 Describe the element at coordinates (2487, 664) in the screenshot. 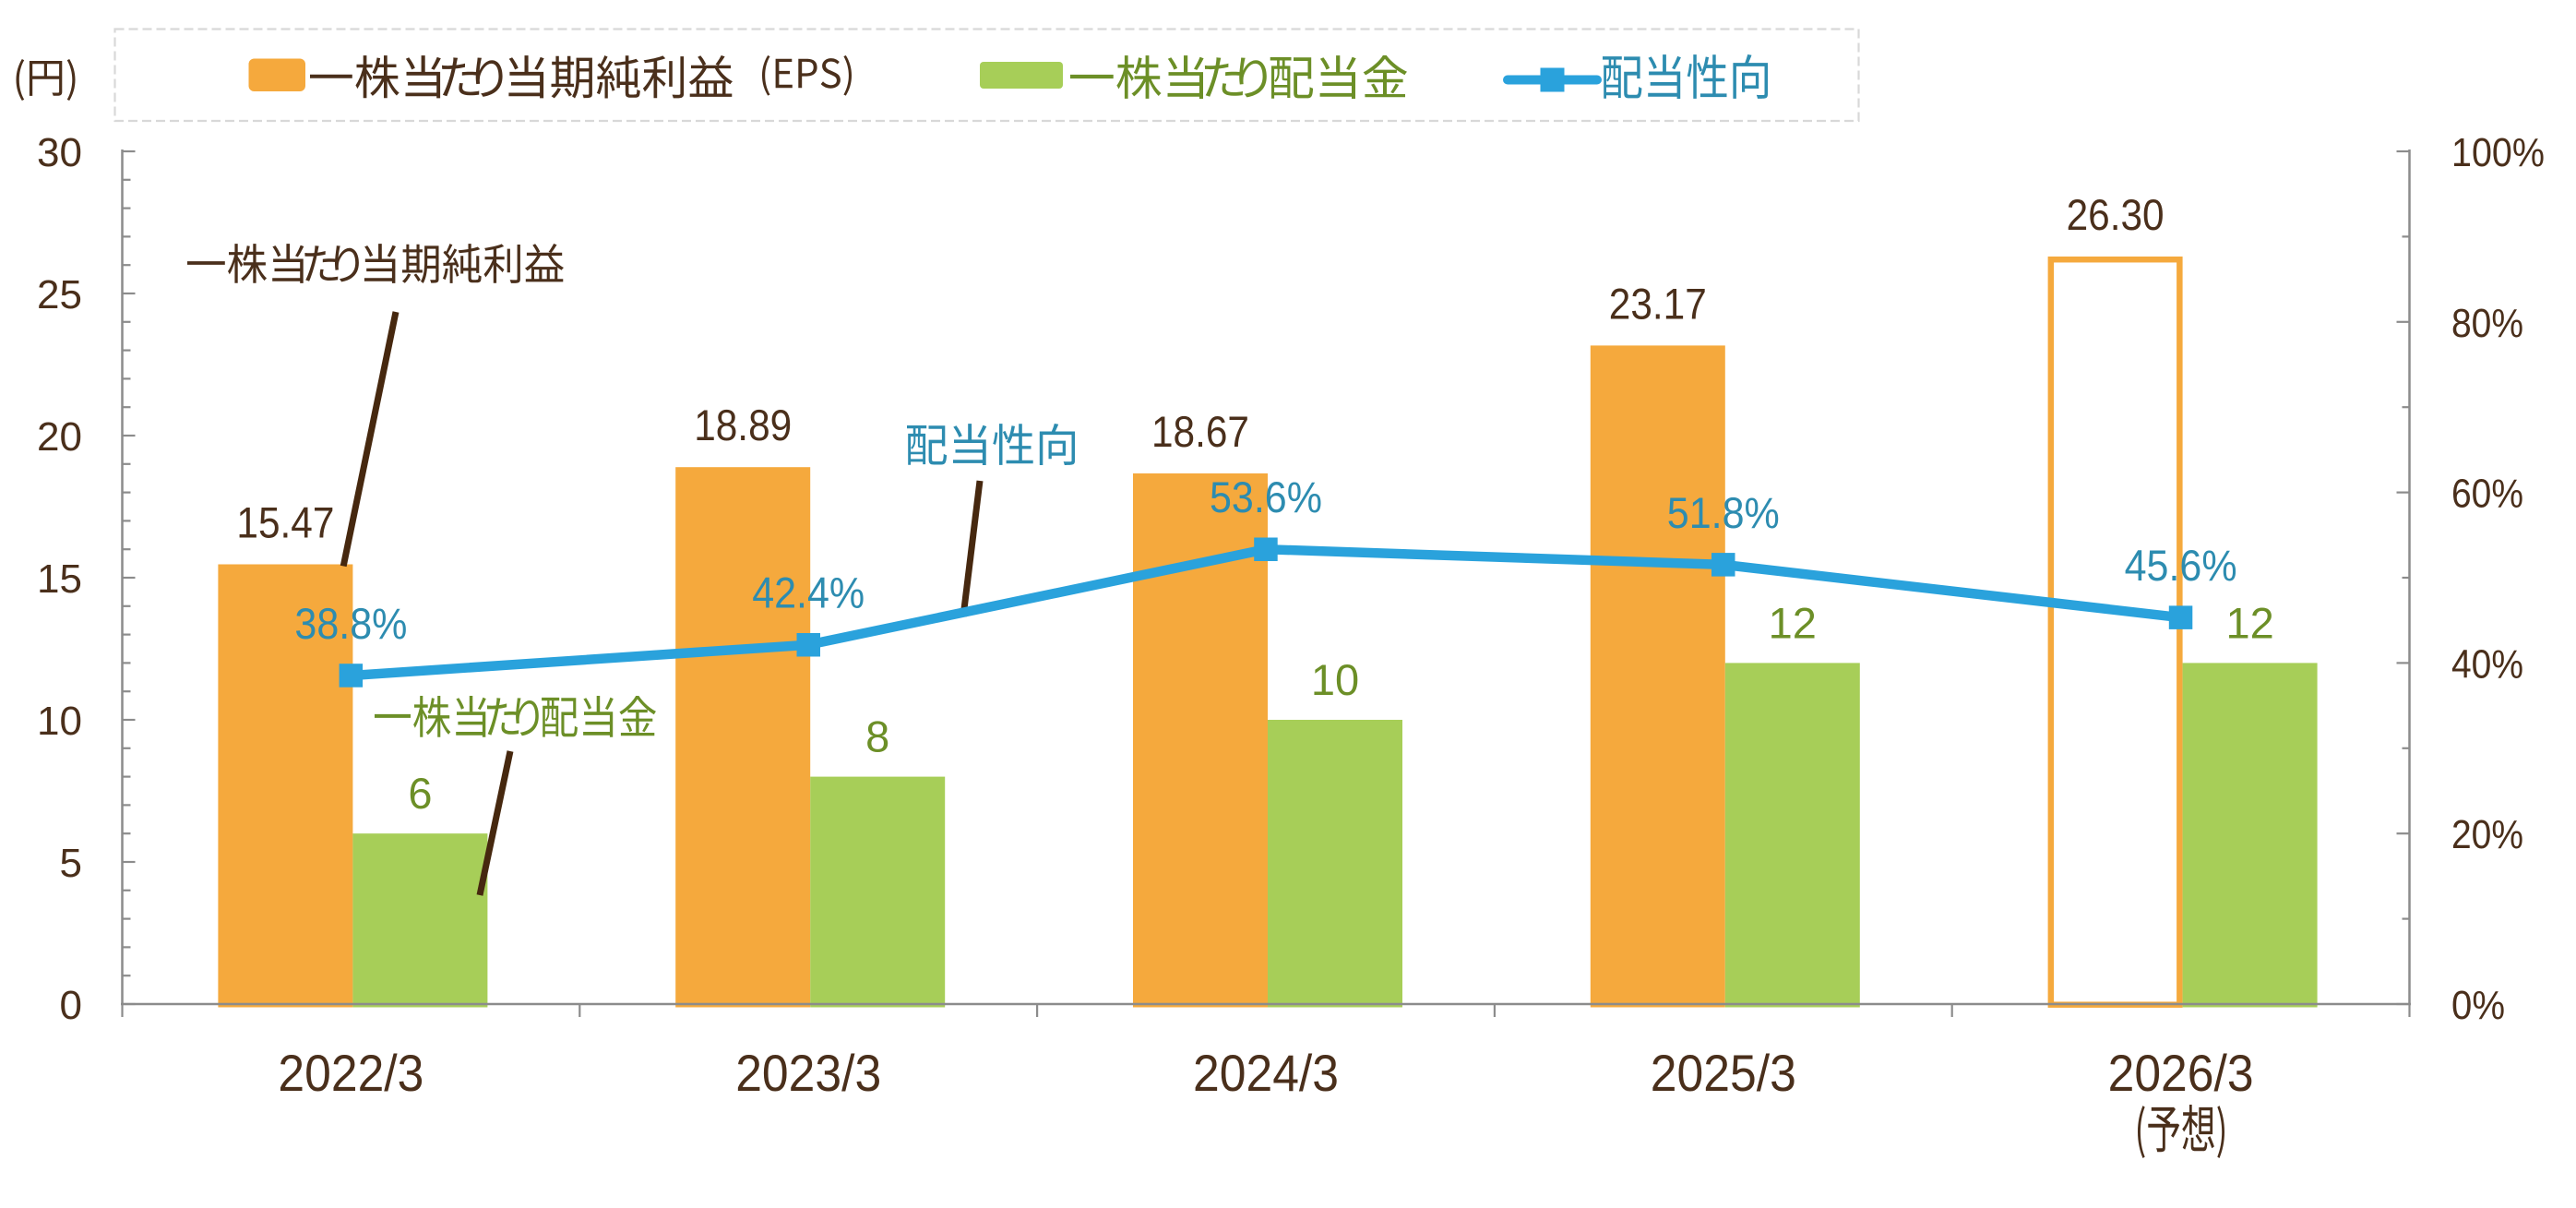

I see `svg-text: 40%` at that location.